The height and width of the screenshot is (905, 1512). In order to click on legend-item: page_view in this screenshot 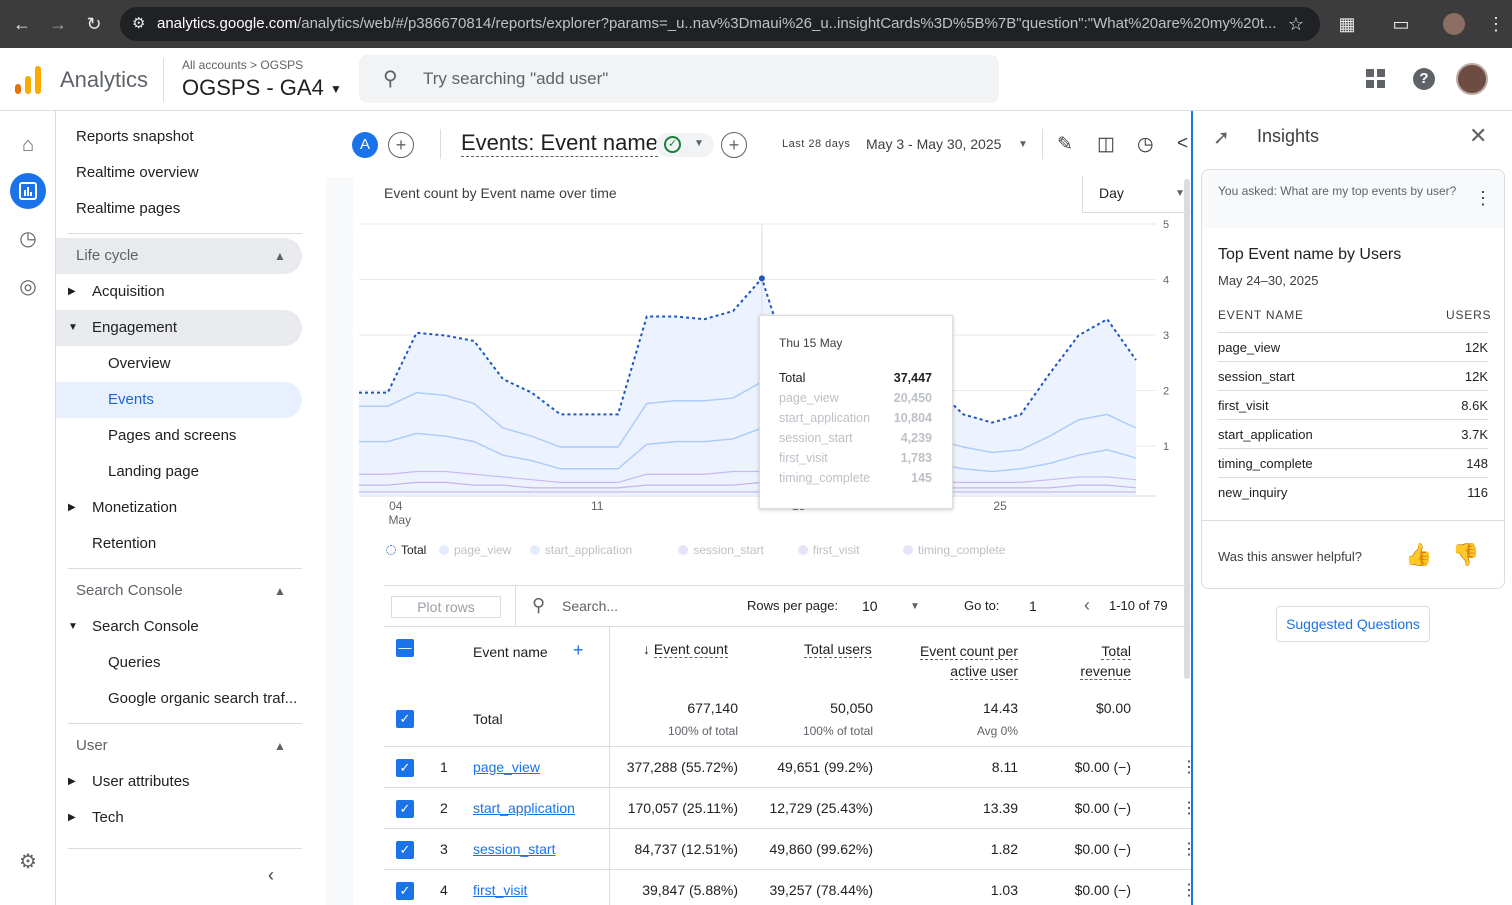, I will do `click(475, 550)`.